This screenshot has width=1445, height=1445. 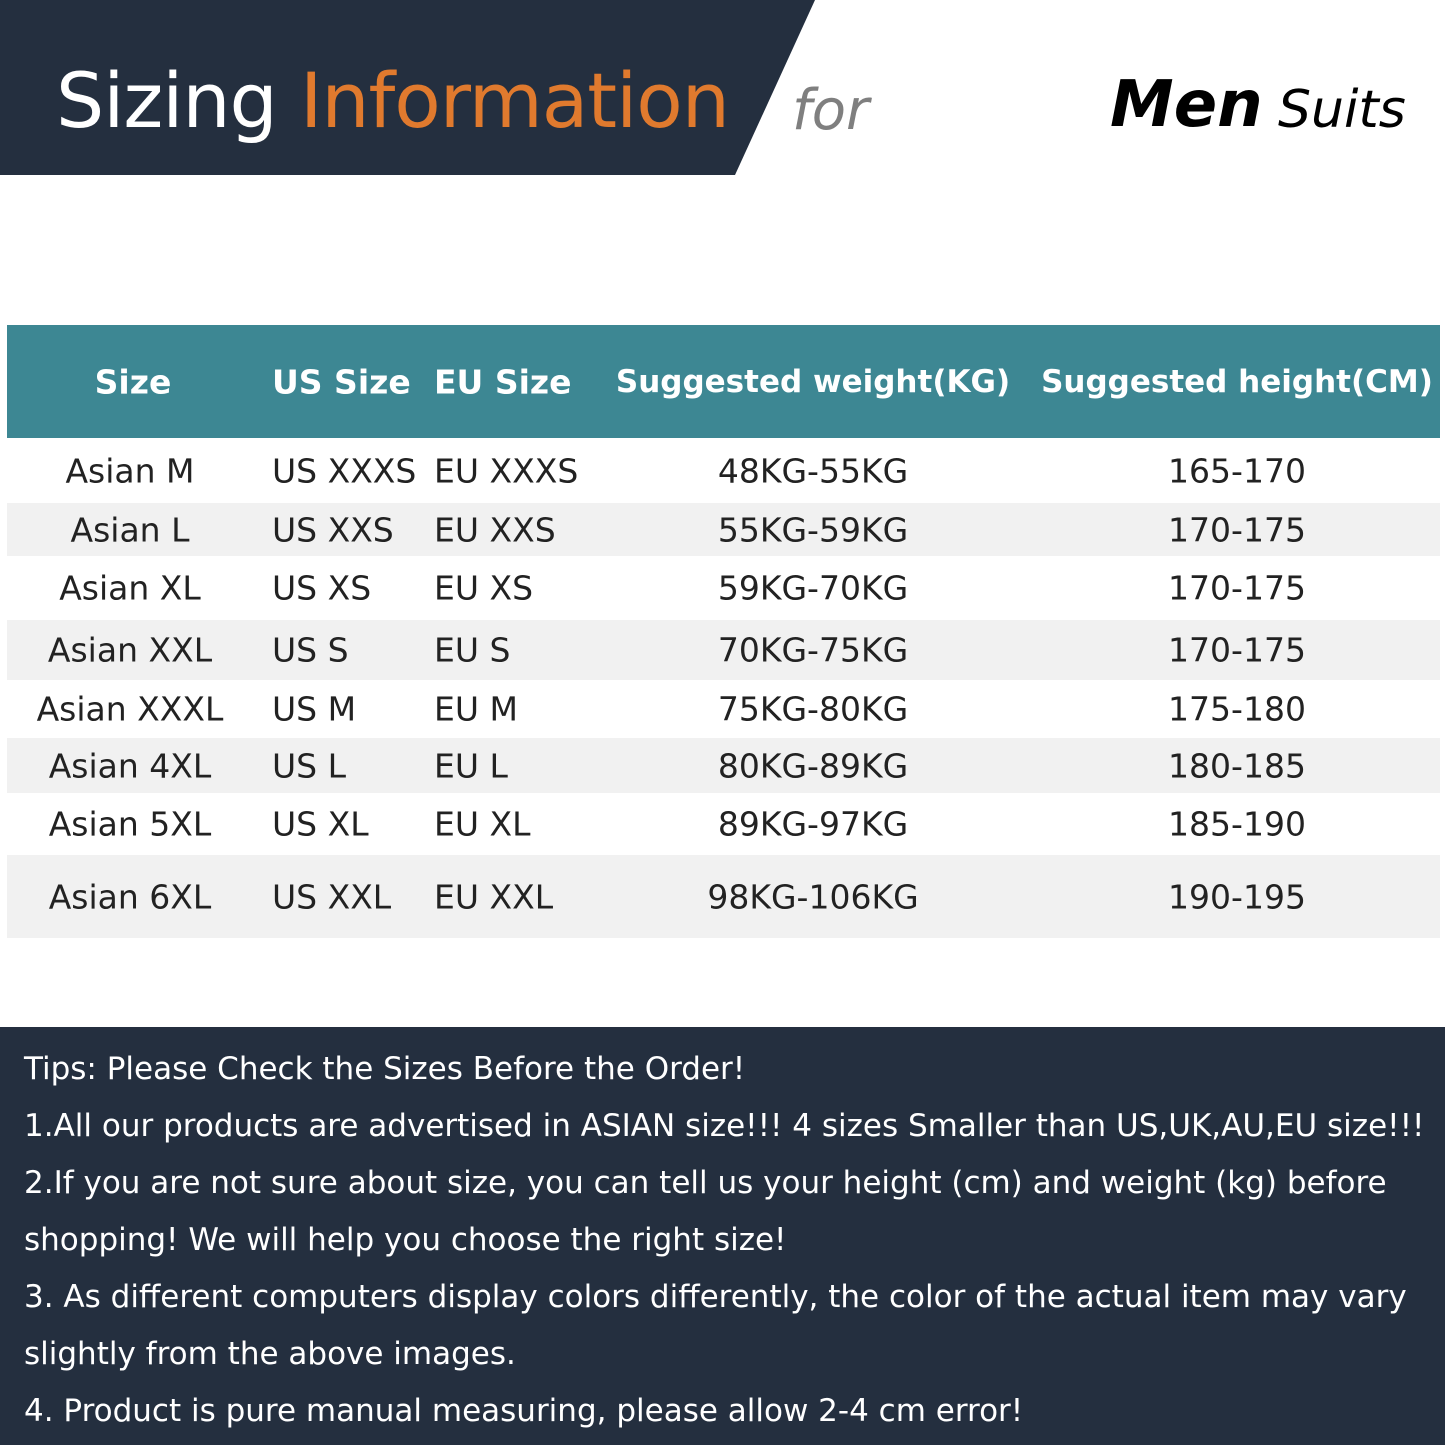 I want to click on table-cell: US XS, so click(x=322, y=588).